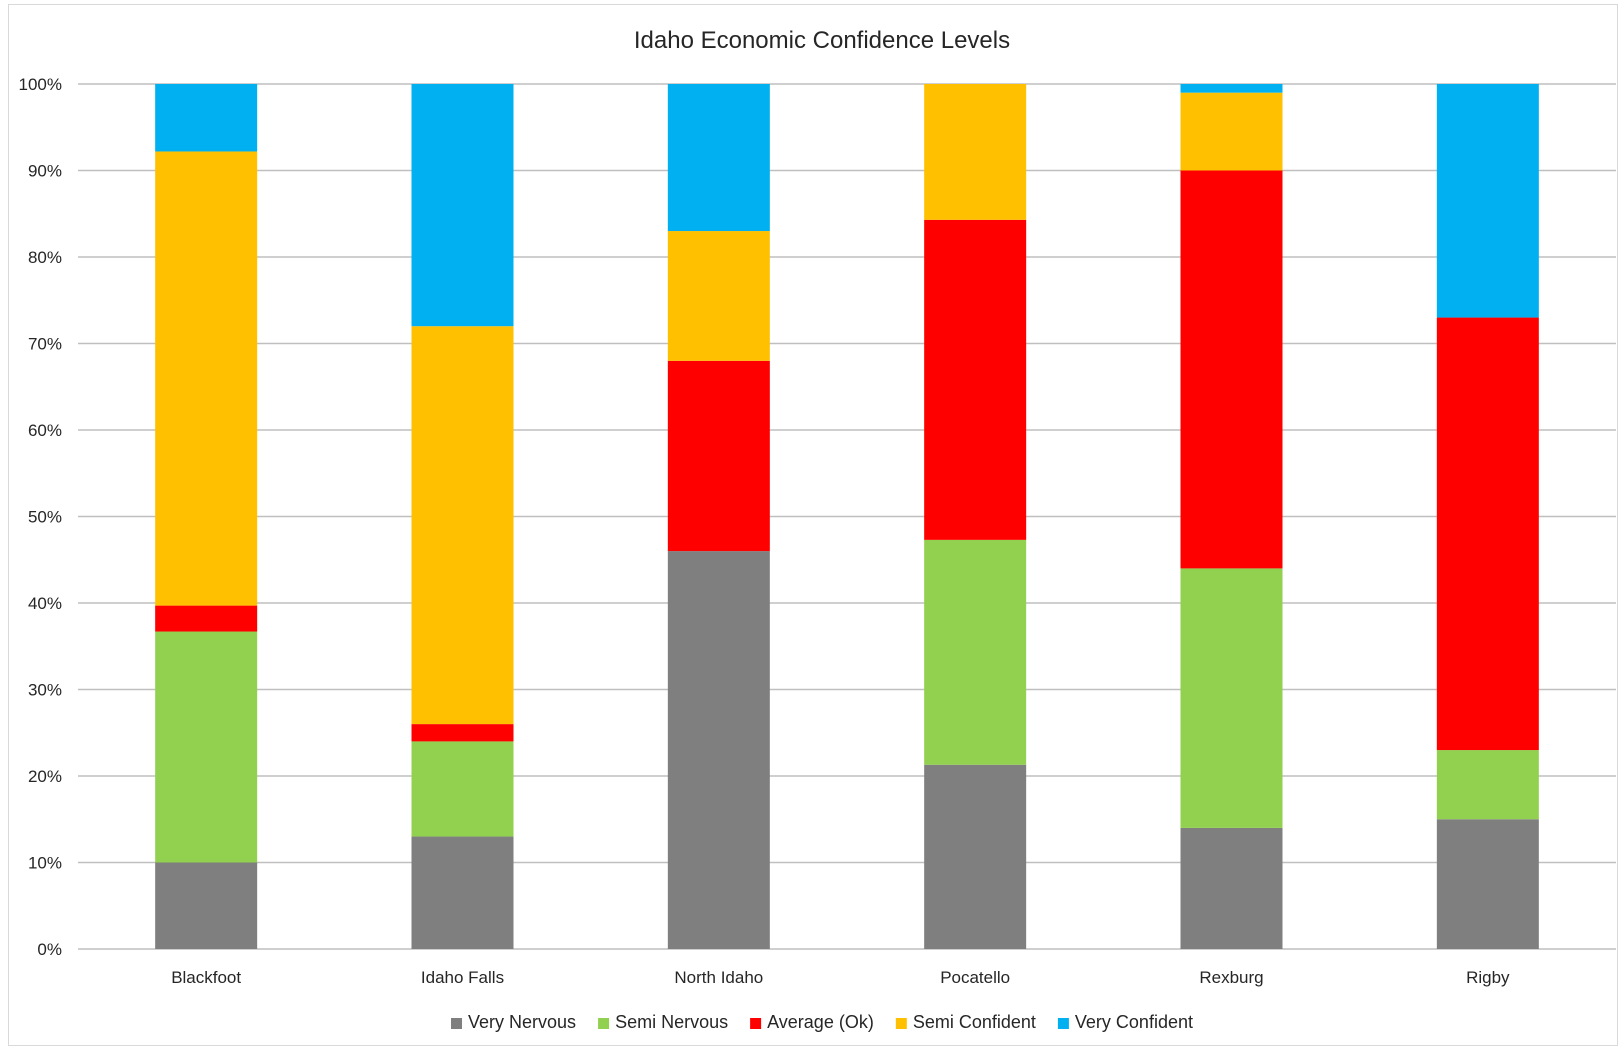  What do you see at coordinates (45, 344) in the screenshot?
I see `y-tick-label: 70%` at bounding box center [45, 344].